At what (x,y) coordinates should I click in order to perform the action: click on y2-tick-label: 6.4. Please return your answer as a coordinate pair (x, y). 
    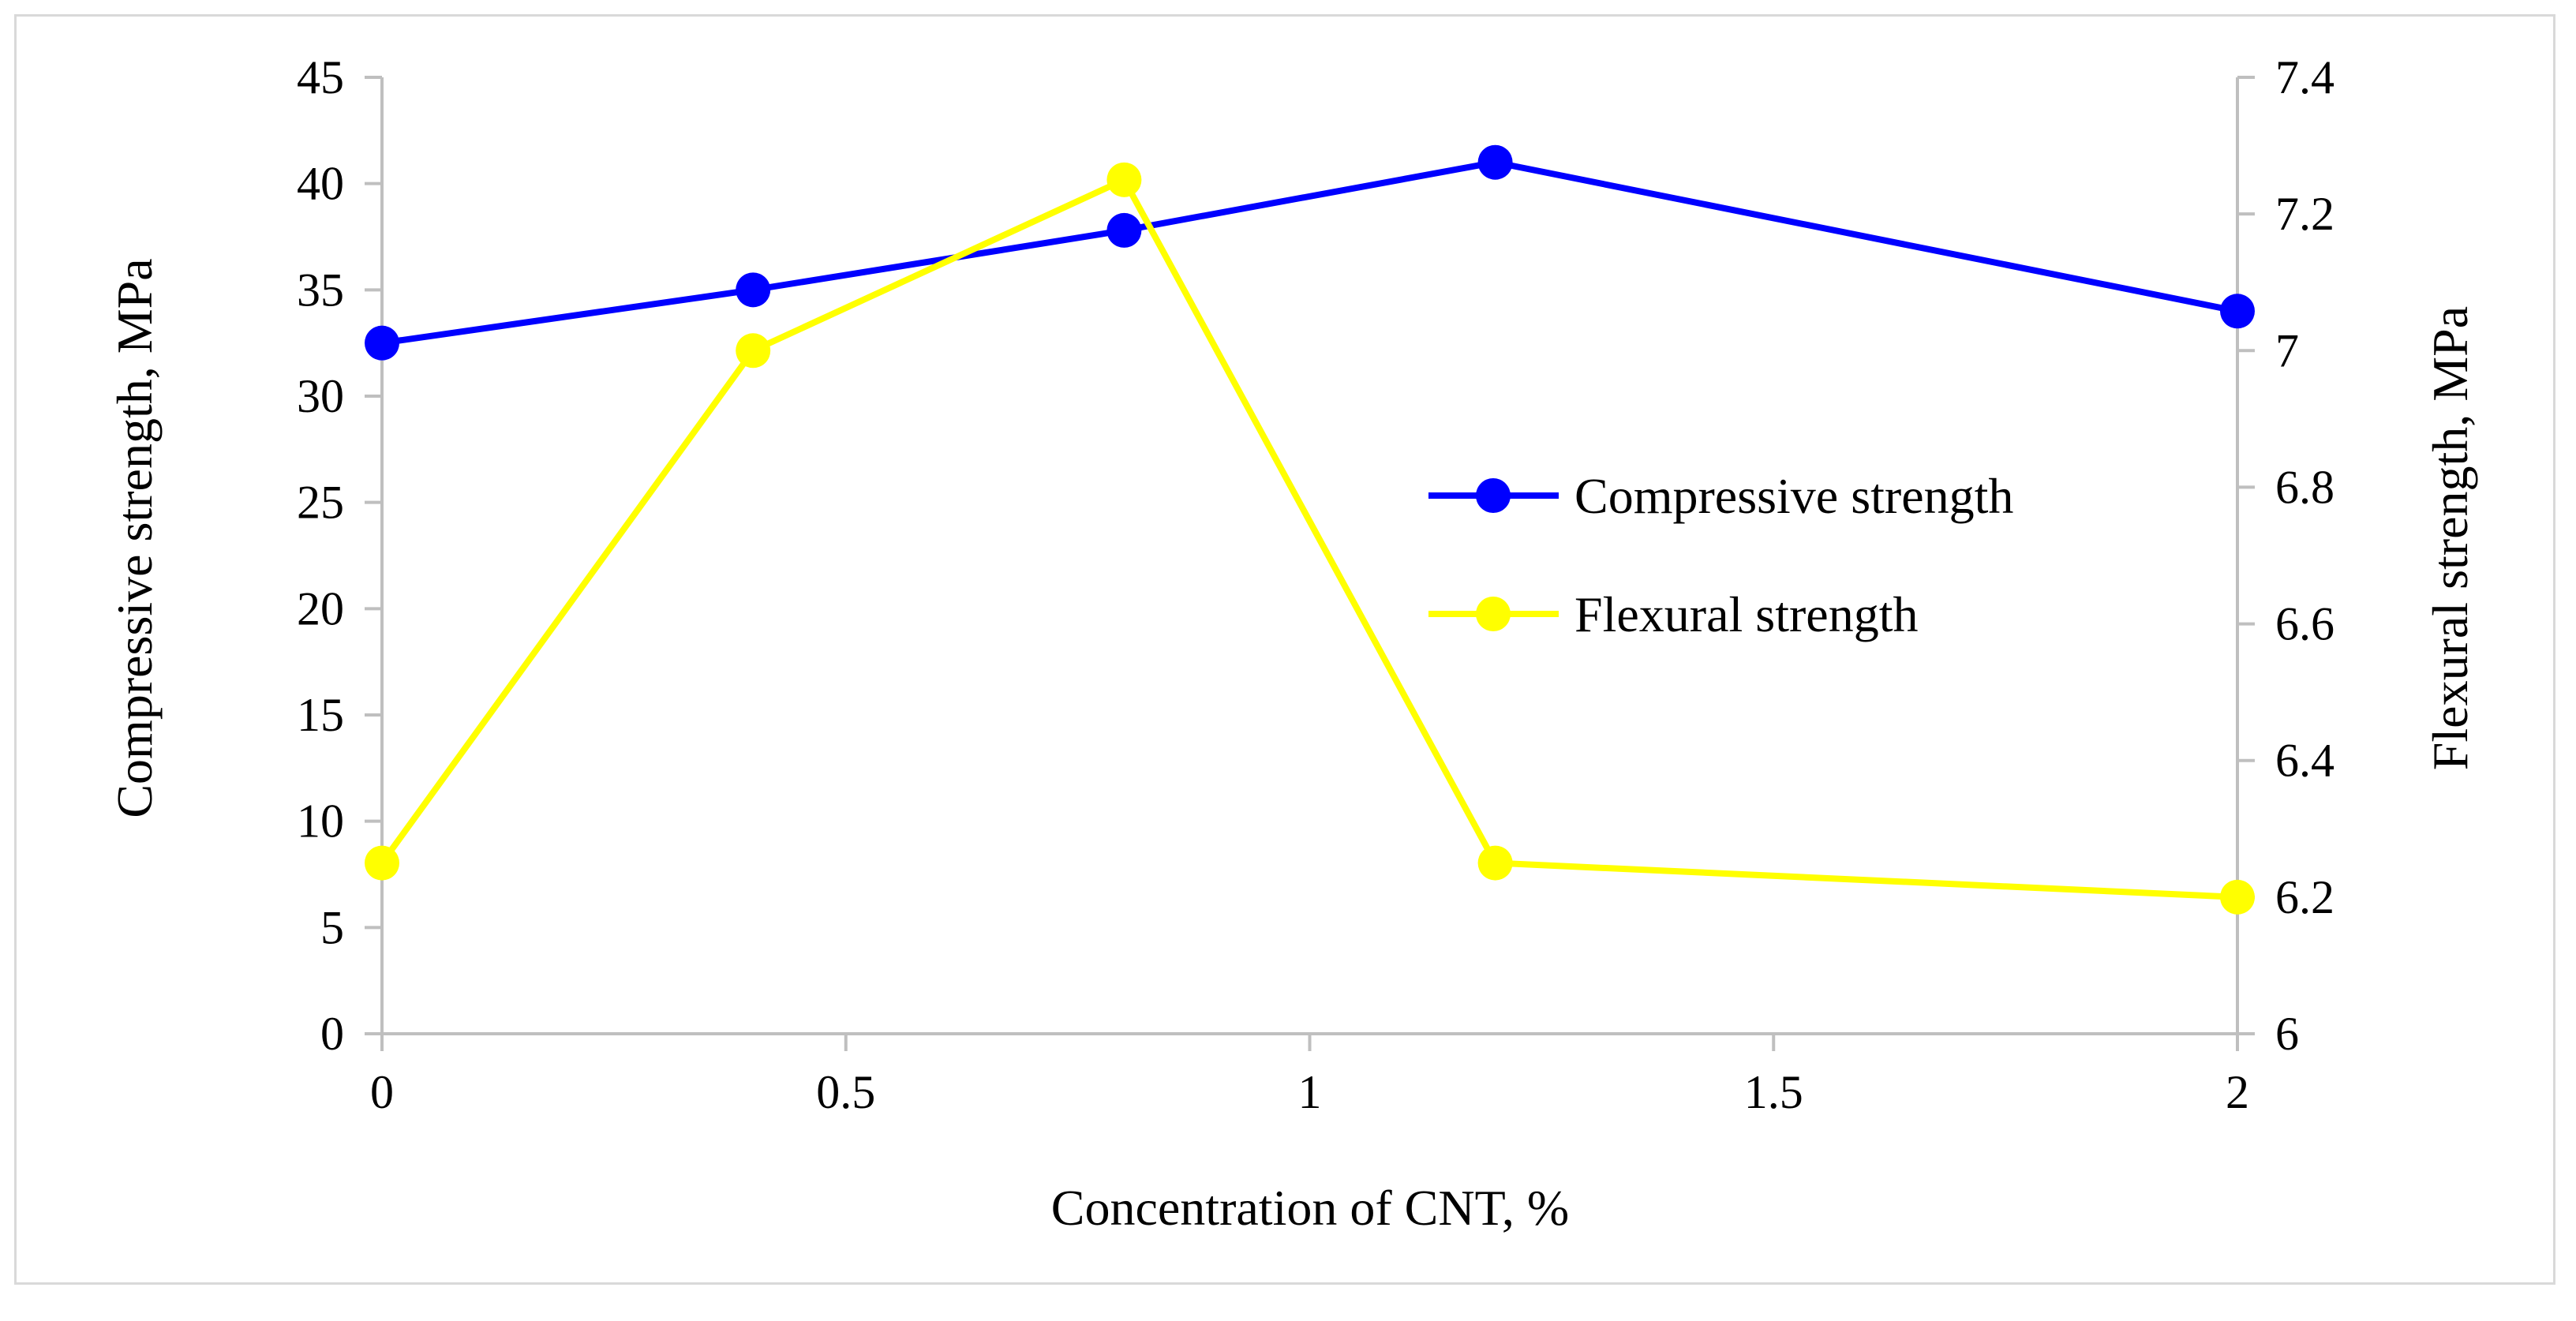
    Looking at the image, I should click on (2304, 761).